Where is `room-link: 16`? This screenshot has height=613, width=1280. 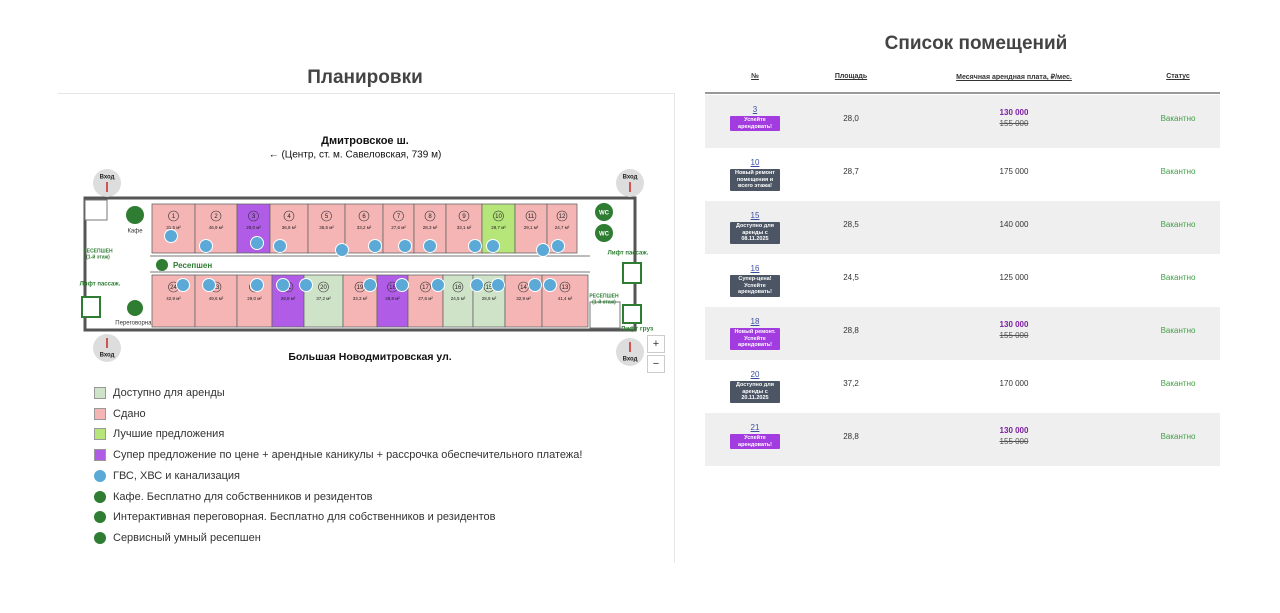
room-link: 16 is located at coordinates (755, 268).